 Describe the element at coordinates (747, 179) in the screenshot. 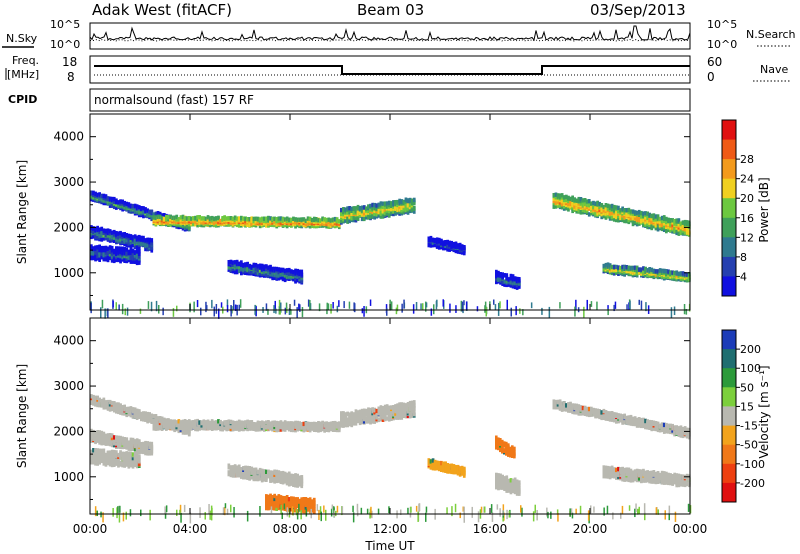

I see `colorbar-tick-label: 24` at that location.